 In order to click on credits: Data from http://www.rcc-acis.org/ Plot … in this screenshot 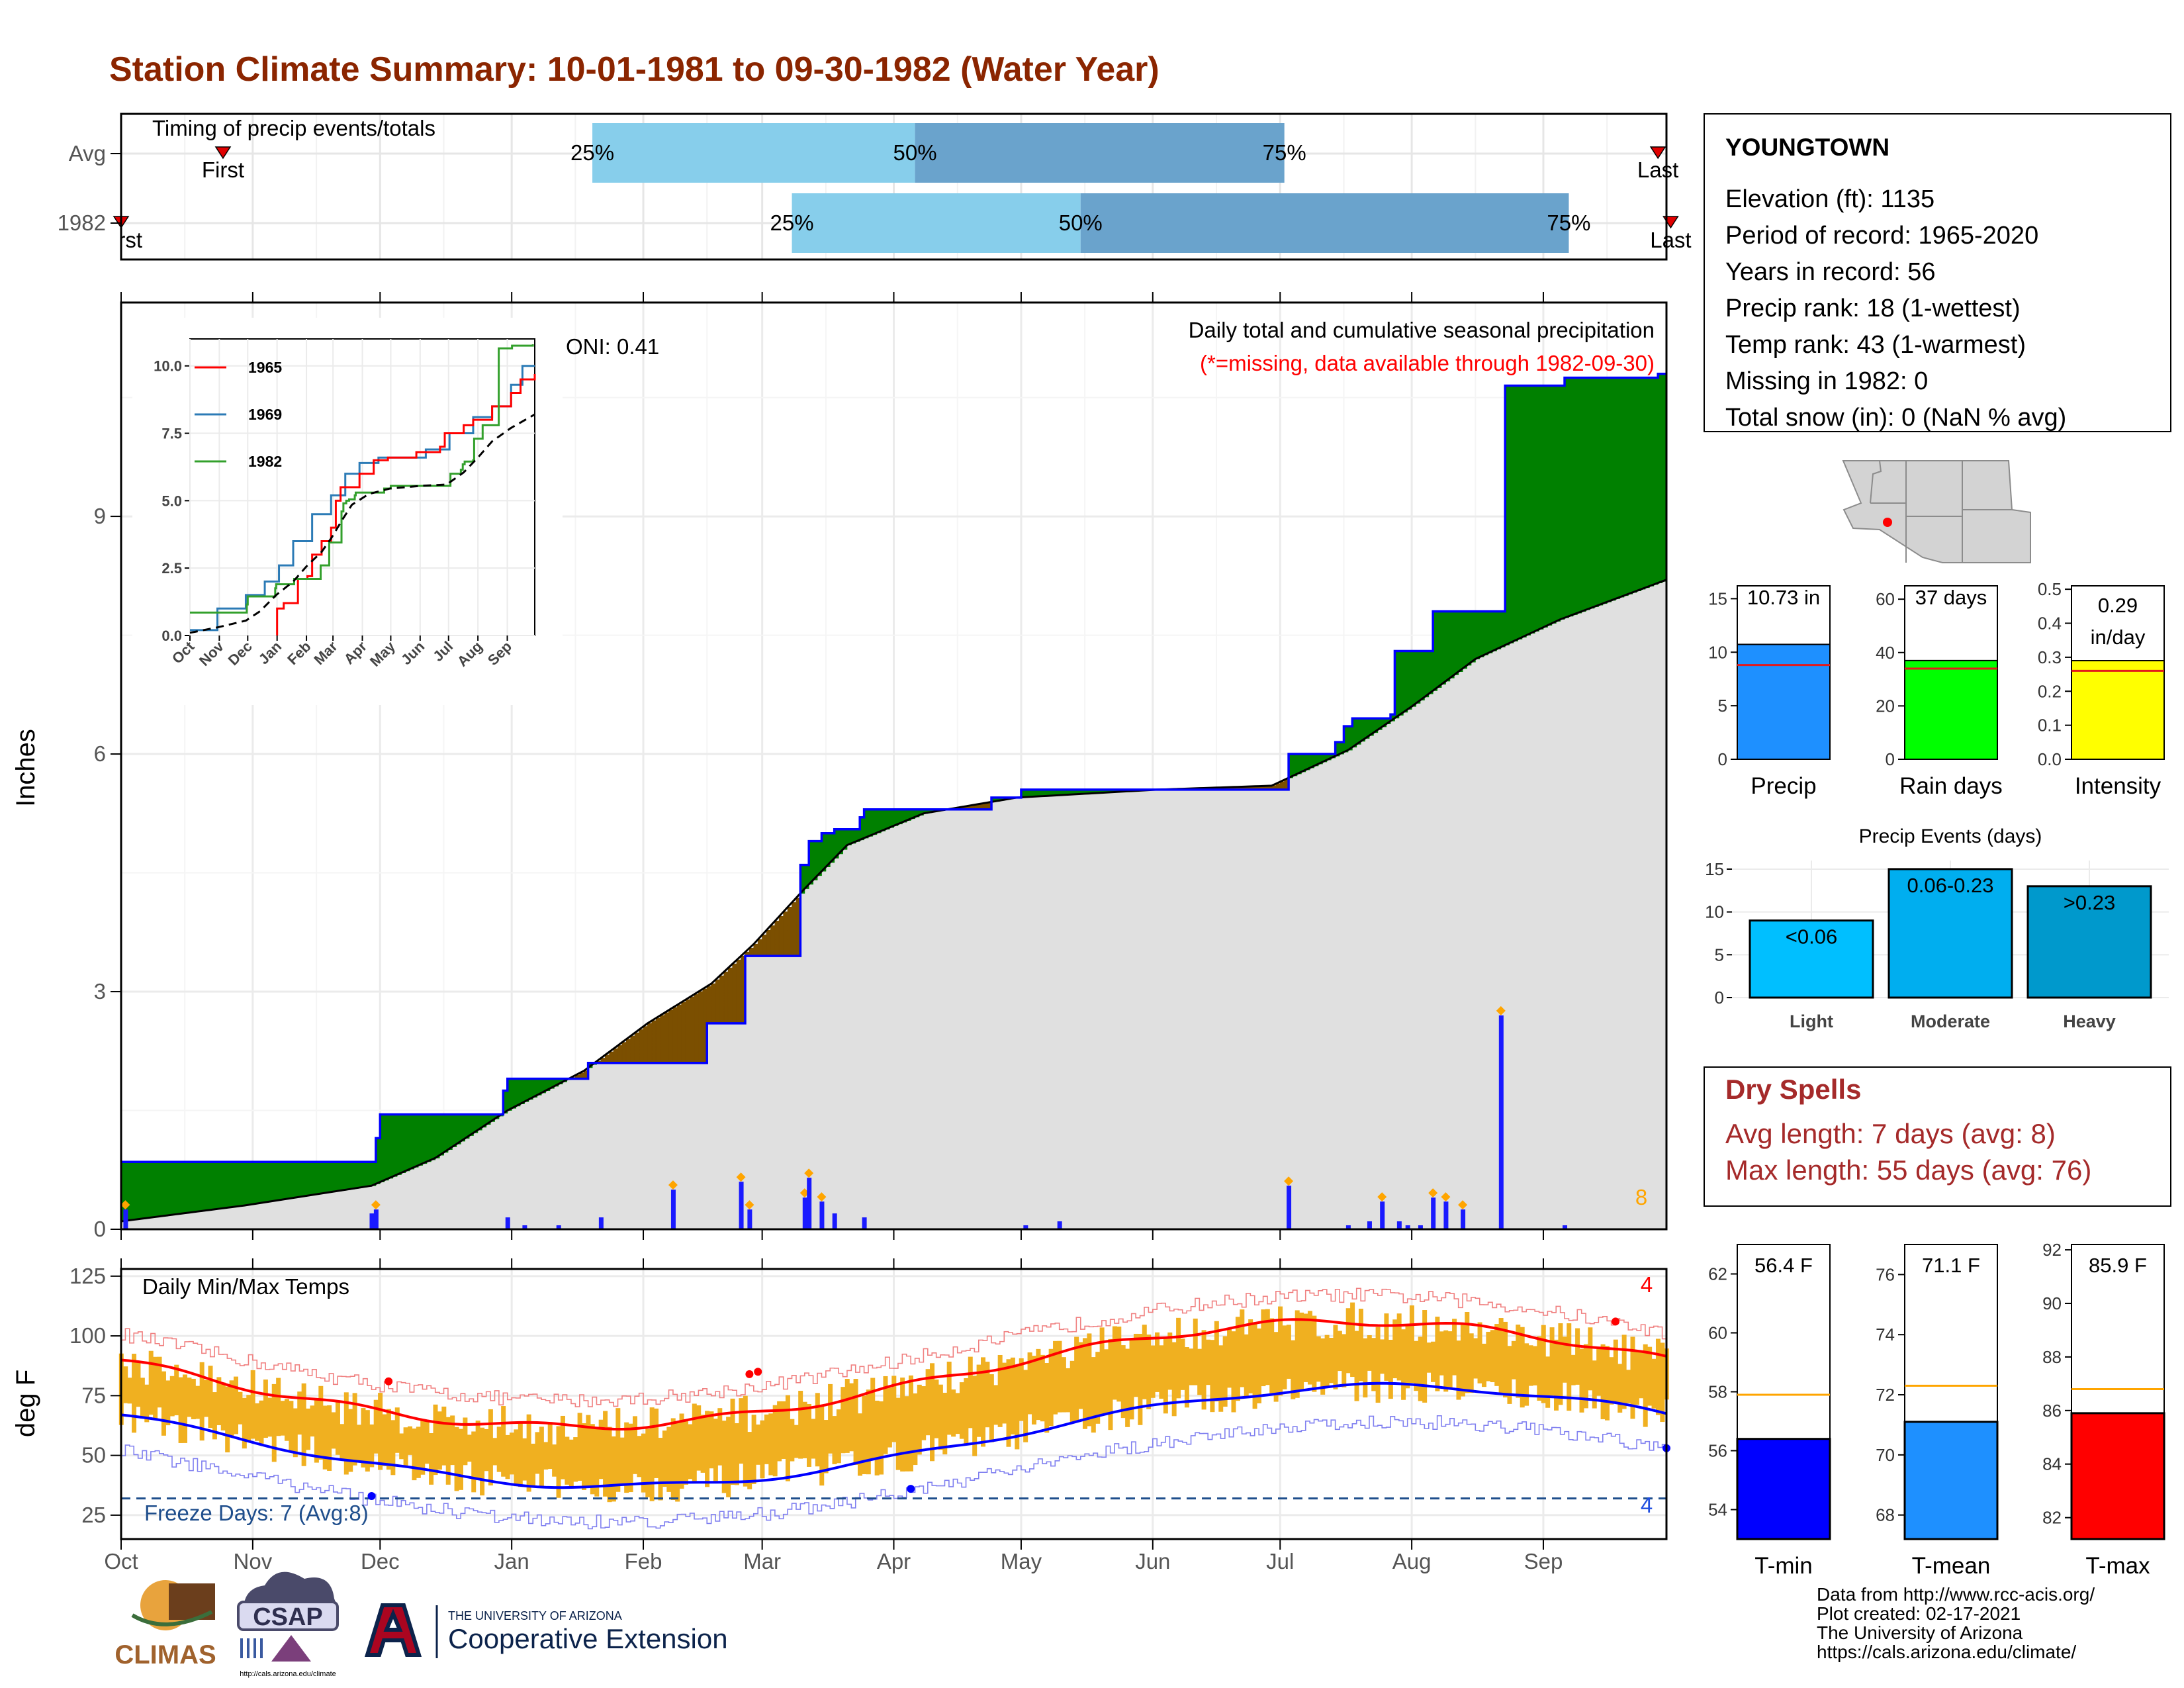, I will do `click(1956, 1623)`.